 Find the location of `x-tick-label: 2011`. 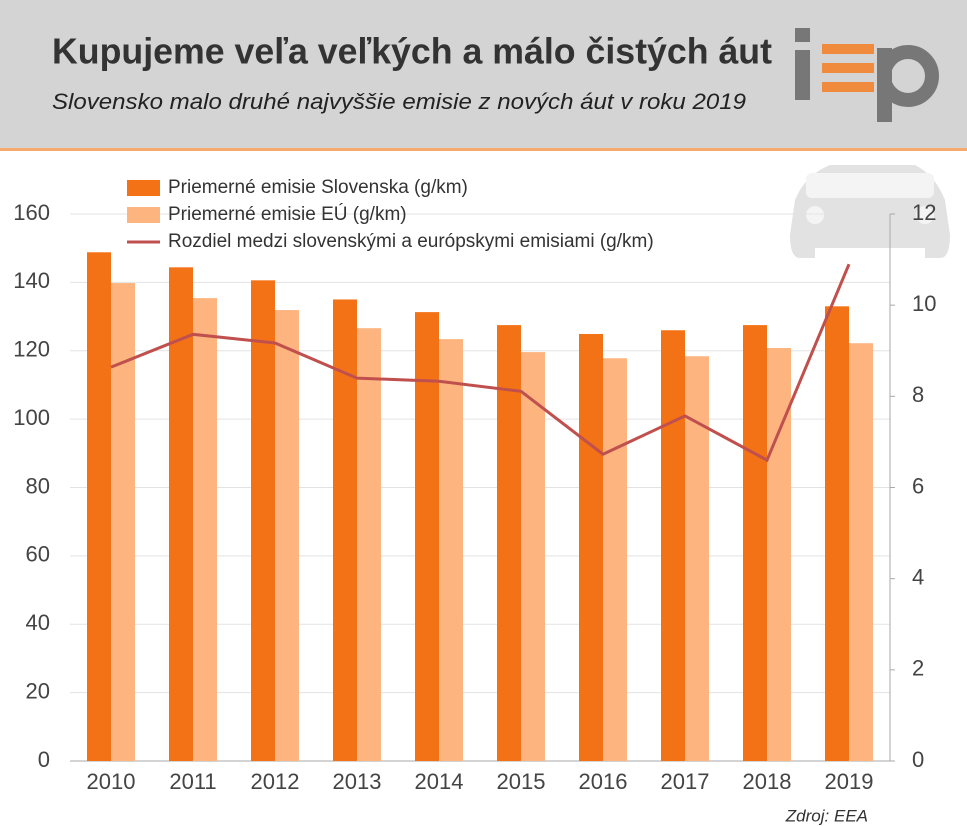

x-tick-label: 2011 is located at coordinates (192, 781).